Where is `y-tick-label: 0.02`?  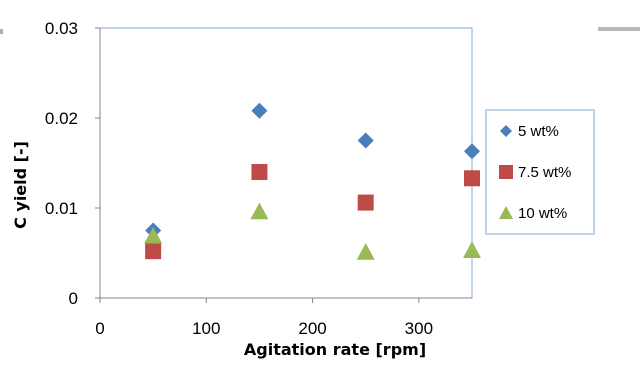
y-tick-label: 0.02 is located at coordinates (61, 118).